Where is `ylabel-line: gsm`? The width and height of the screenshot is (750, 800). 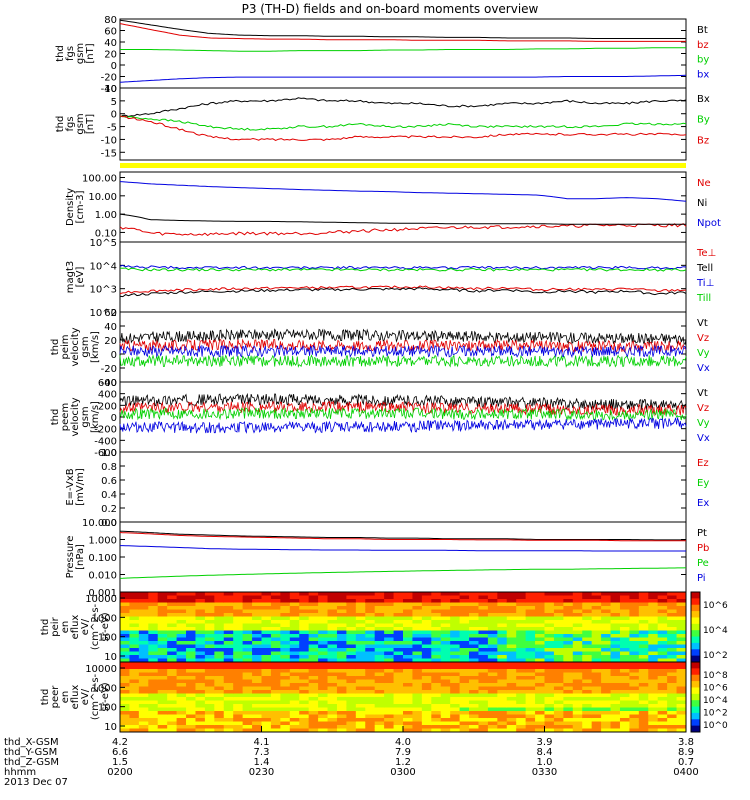 ylabel-line: gsm is located at coordinates (80, 53).